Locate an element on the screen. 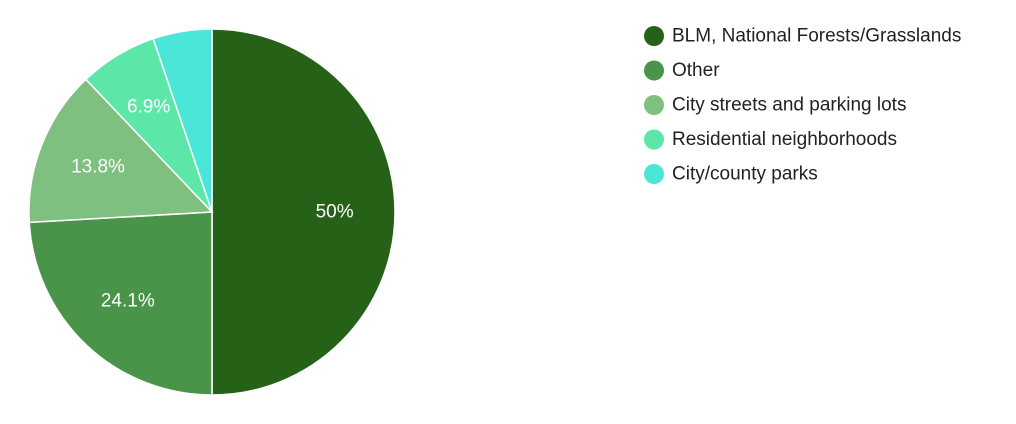 The image size is (1016, 424). pie-slice-labels: 50% 24.1% 13.8% 6.9% is located at coordinates (212, 204).